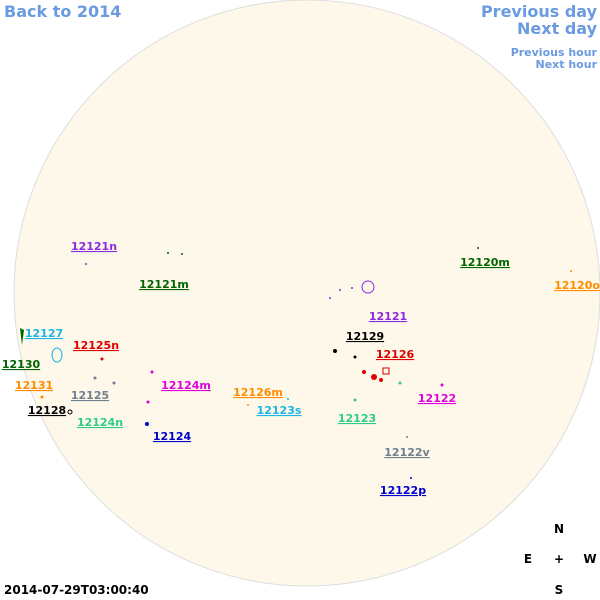 Image resolution: width=600 pixels, height=600 pixels. Describe the element at coordinates (559, 590) in the screenshot. I see `compass-south: S` at that location.